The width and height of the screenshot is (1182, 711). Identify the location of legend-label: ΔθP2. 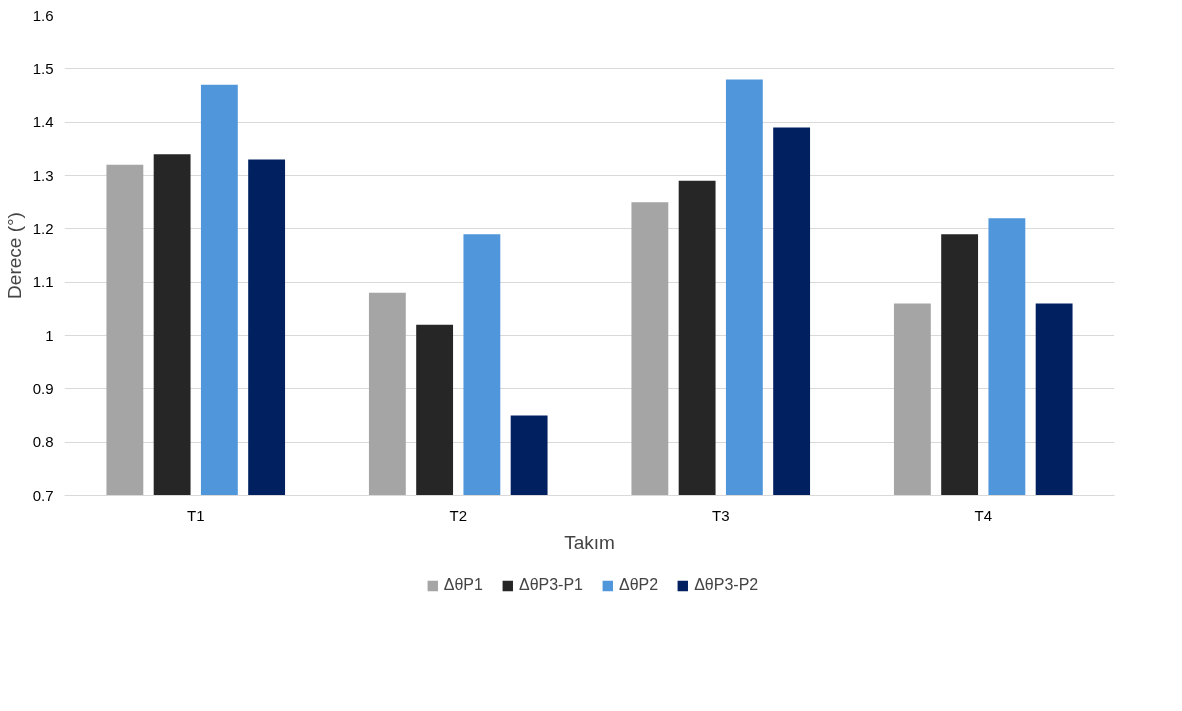
(639, 585).